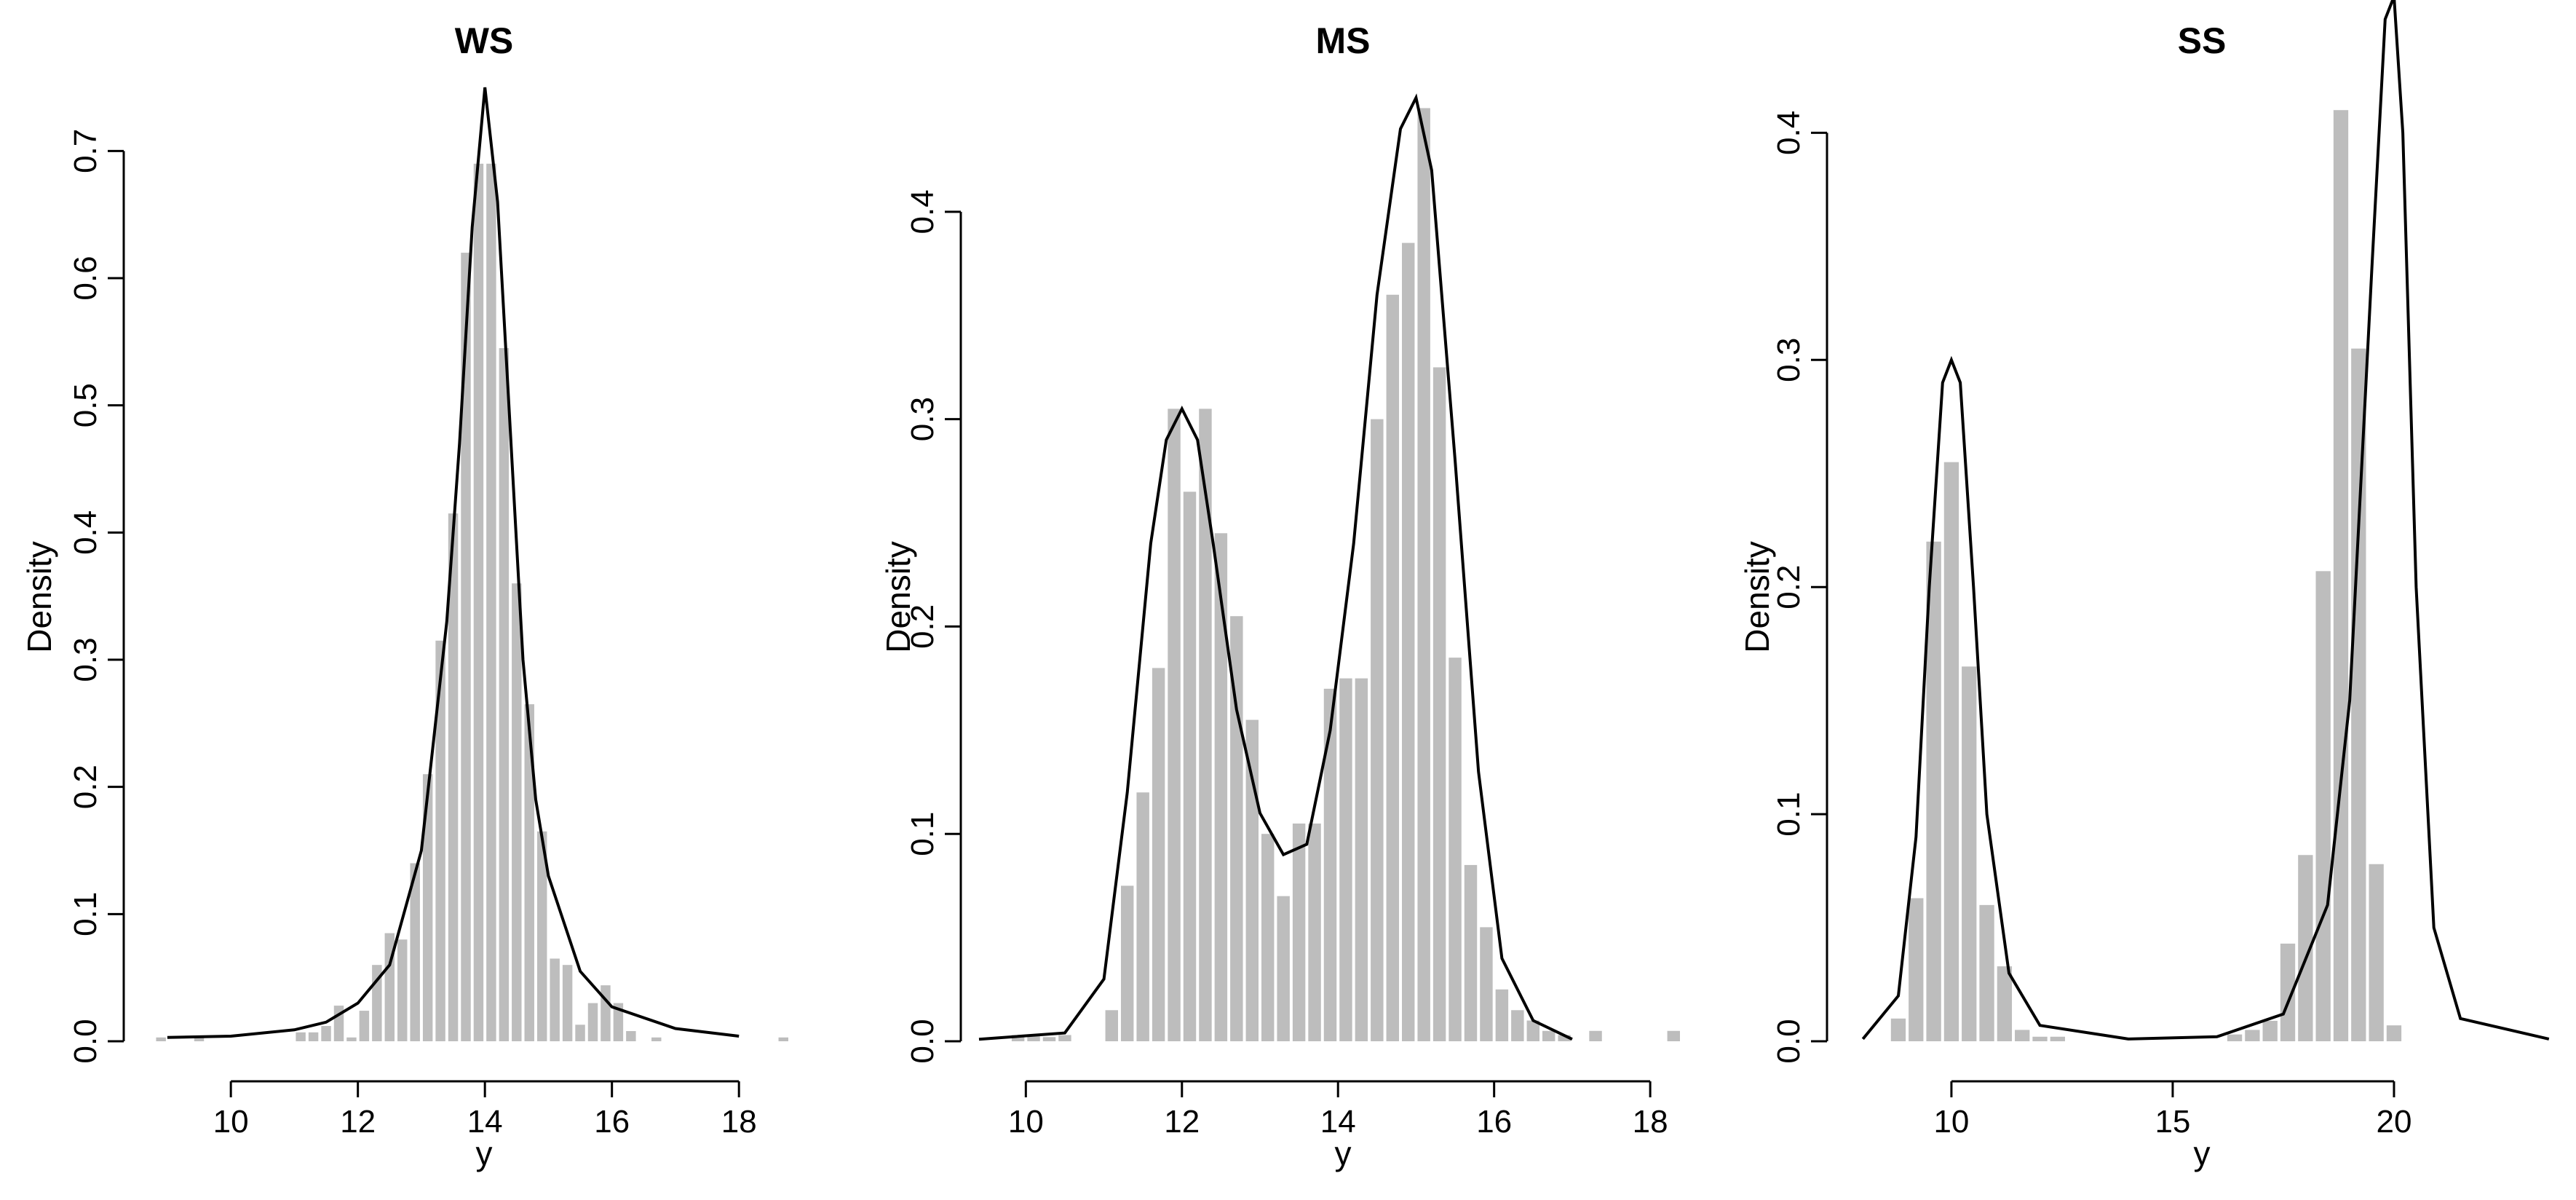 Image resolution: width=2576 pixels, height=1200 pixels. What do you see at coordinates (2393, 1122) in the screenshot?
I see `x-tick-label: 20` at bounding box center [2393, 1122].